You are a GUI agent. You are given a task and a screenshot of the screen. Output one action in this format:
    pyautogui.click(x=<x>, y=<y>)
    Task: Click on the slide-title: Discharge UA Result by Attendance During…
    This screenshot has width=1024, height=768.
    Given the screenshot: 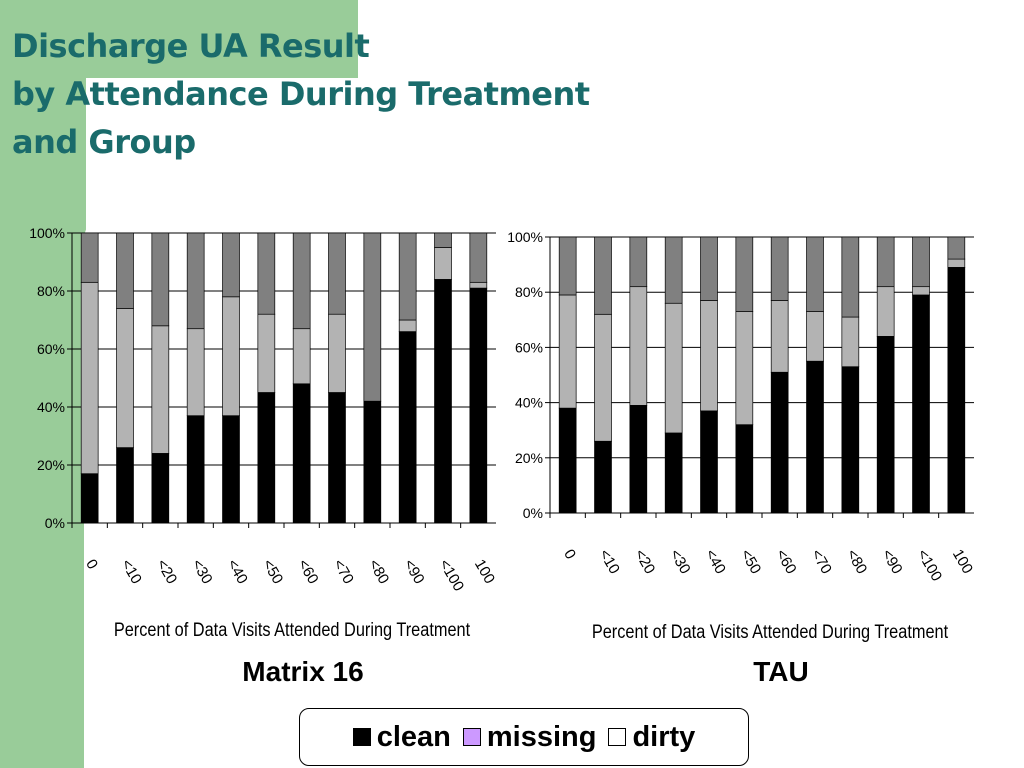 What is the action you would take?
    pyautogui.click(x=301, y=94)
    